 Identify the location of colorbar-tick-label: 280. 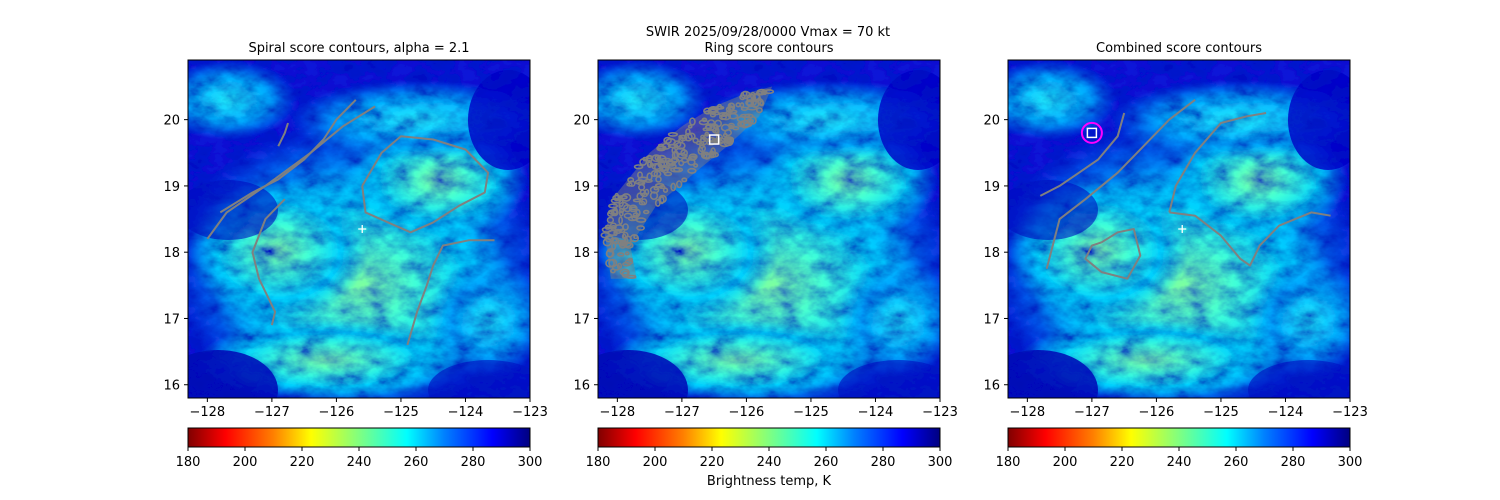
(1293, 462).